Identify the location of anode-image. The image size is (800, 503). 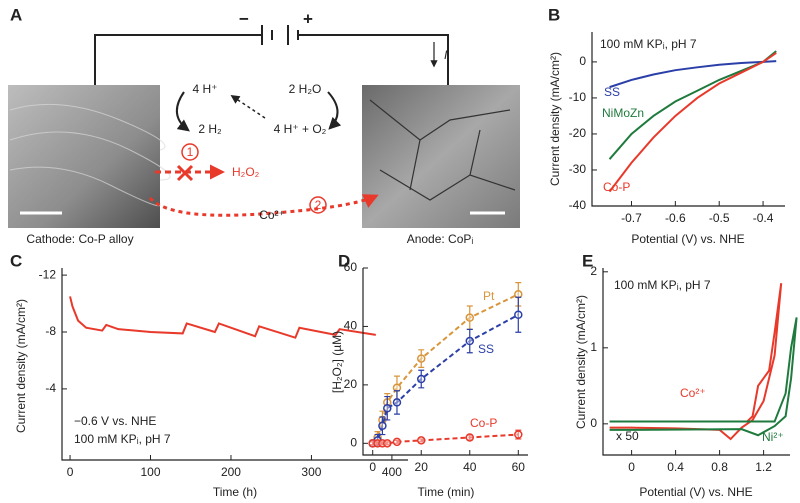
(441, 156).